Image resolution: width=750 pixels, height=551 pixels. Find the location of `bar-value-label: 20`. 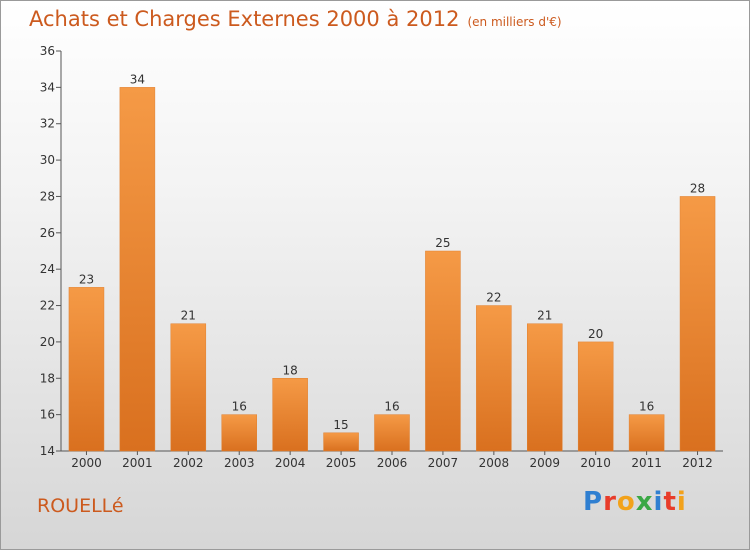

bar-value-label: 20 is located at coordinates (595, 334).